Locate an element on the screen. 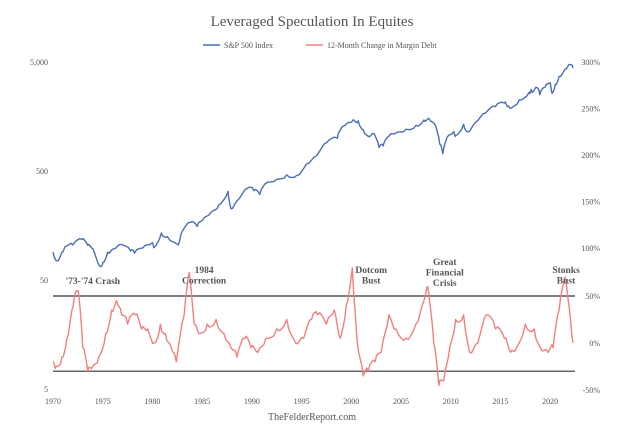 The height and width of the screenshot is (428, 624). x-tick-label: 2015 is located at coordinates (500, 401).